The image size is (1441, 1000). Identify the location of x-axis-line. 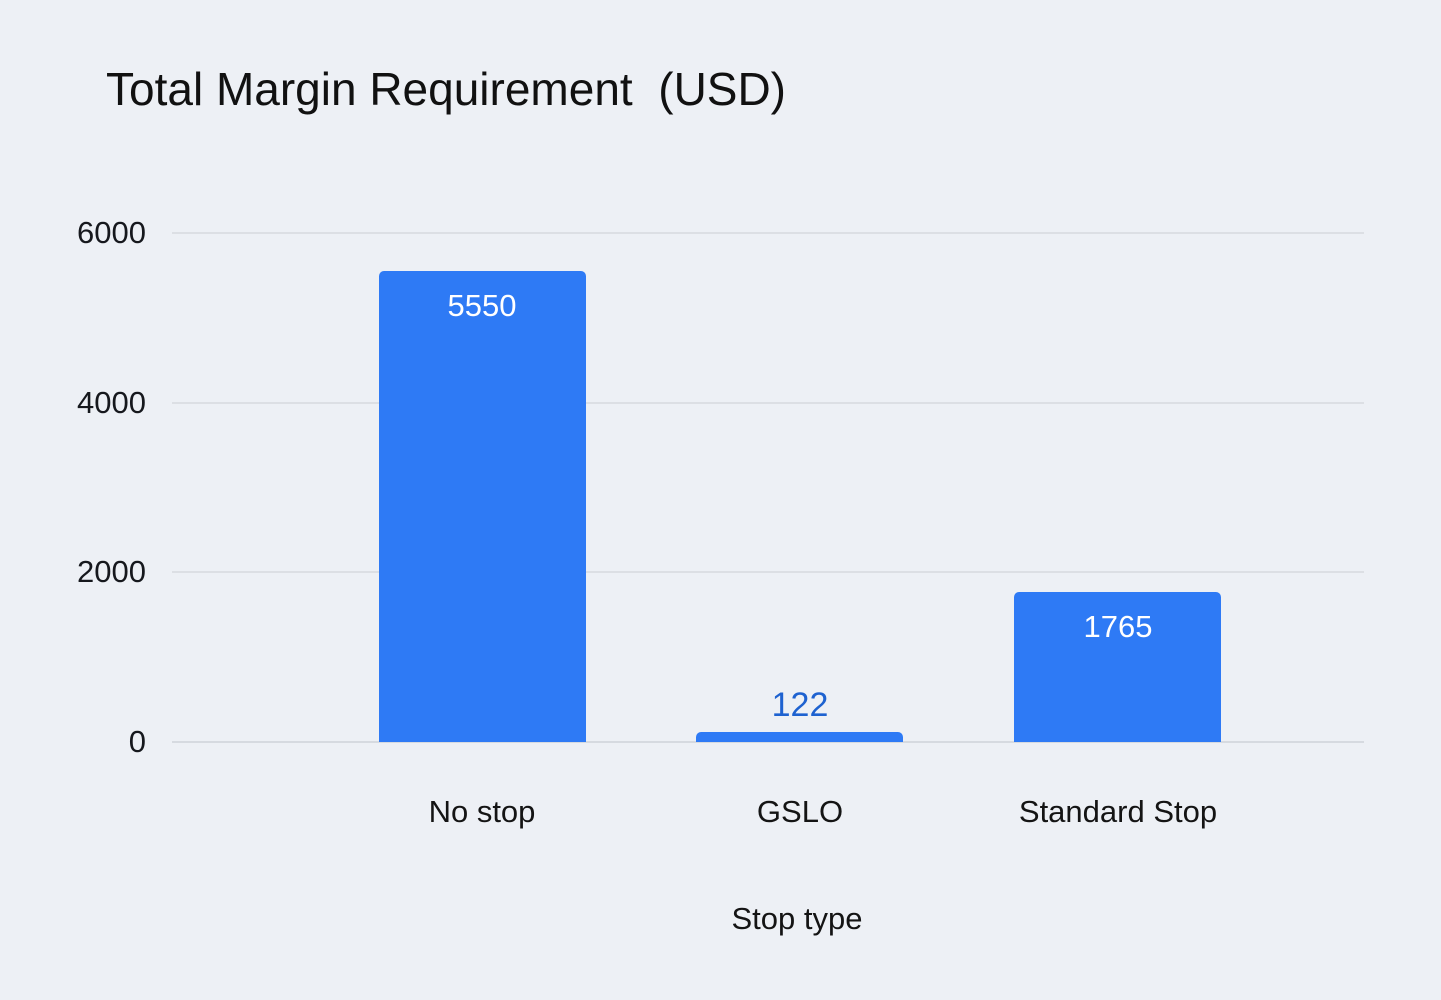
(768, 742).